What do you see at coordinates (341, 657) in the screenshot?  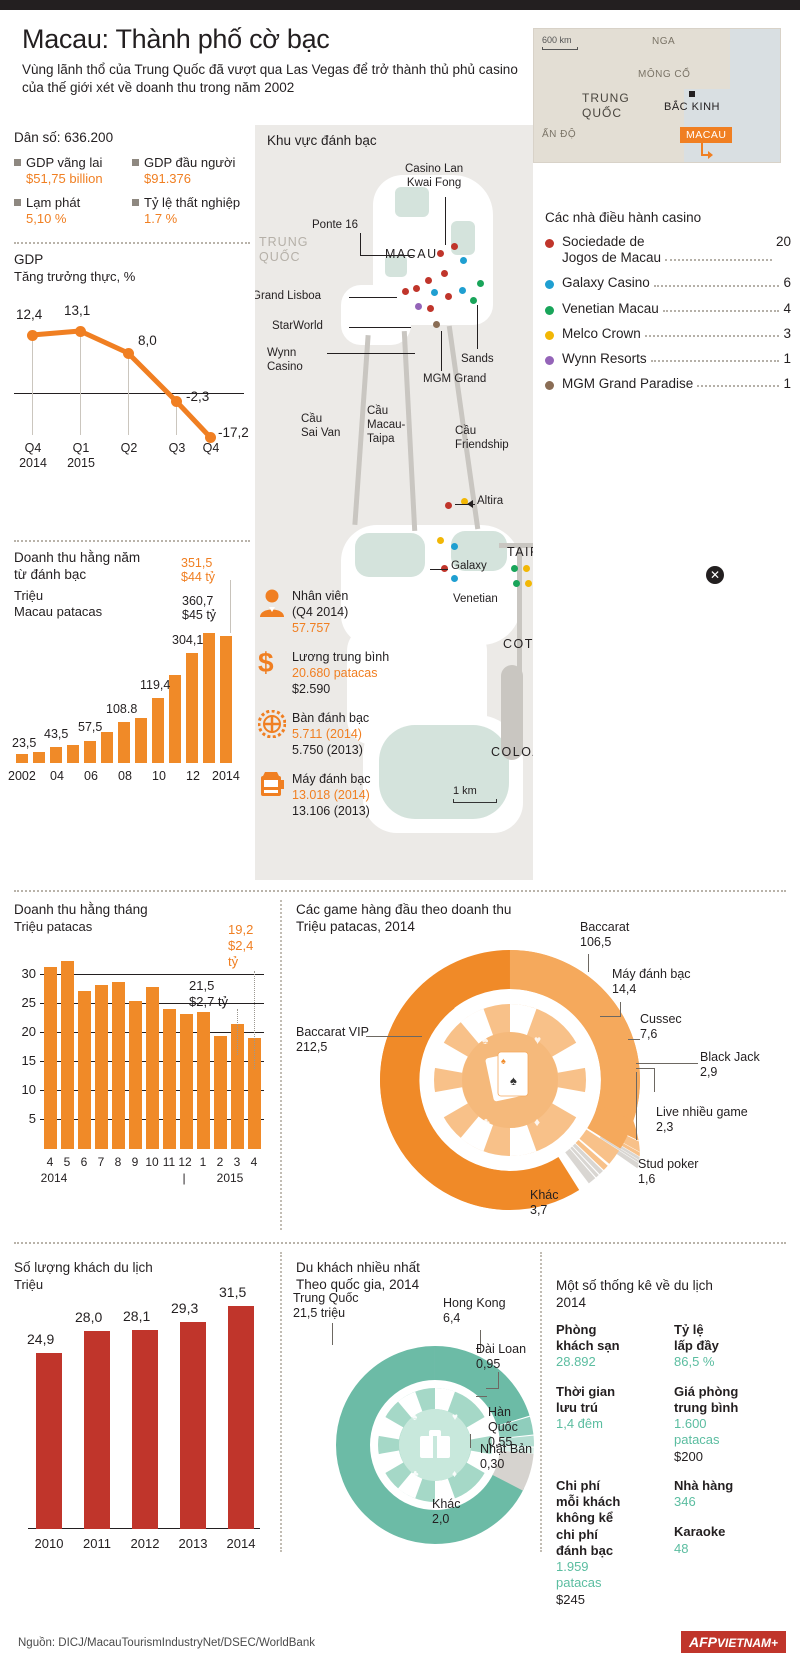 I see `stat-label: Lương trung bình` at bounding box center [341, 657].